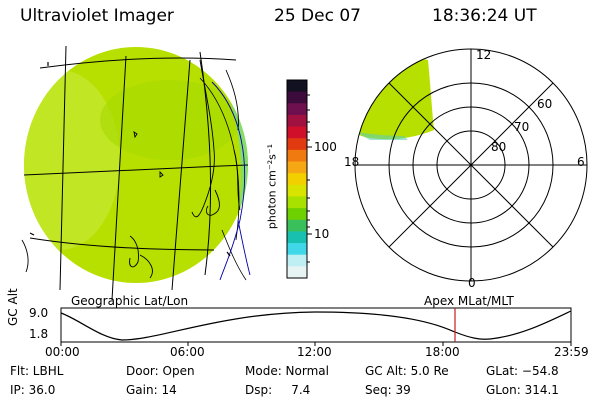 The height and width of the screenshot is (400, 600). Describe the element at coordinates (317, 16) in the screenshot. I see `date-label: 25 Dec 07` at that location.